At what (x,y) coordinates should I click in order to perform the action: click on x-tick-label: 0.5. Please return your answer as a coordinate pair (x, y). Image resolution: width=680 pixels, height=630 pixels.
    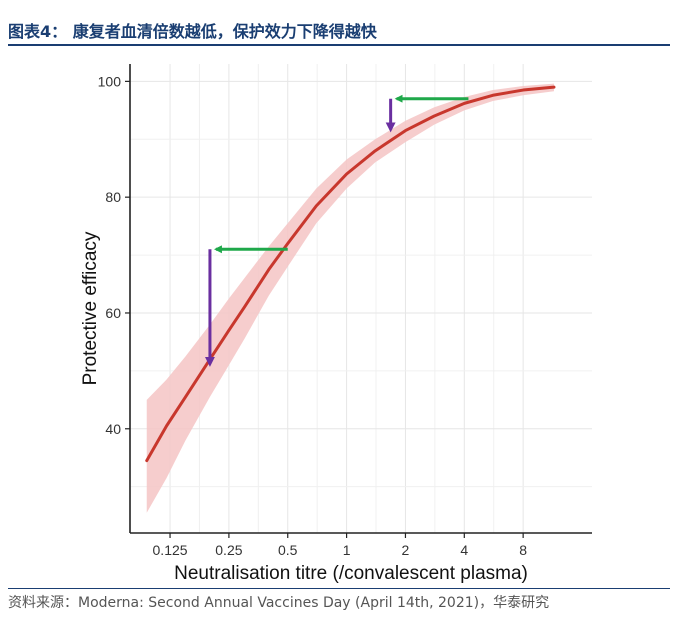
    Looking at the image, I should click on (288, 550).